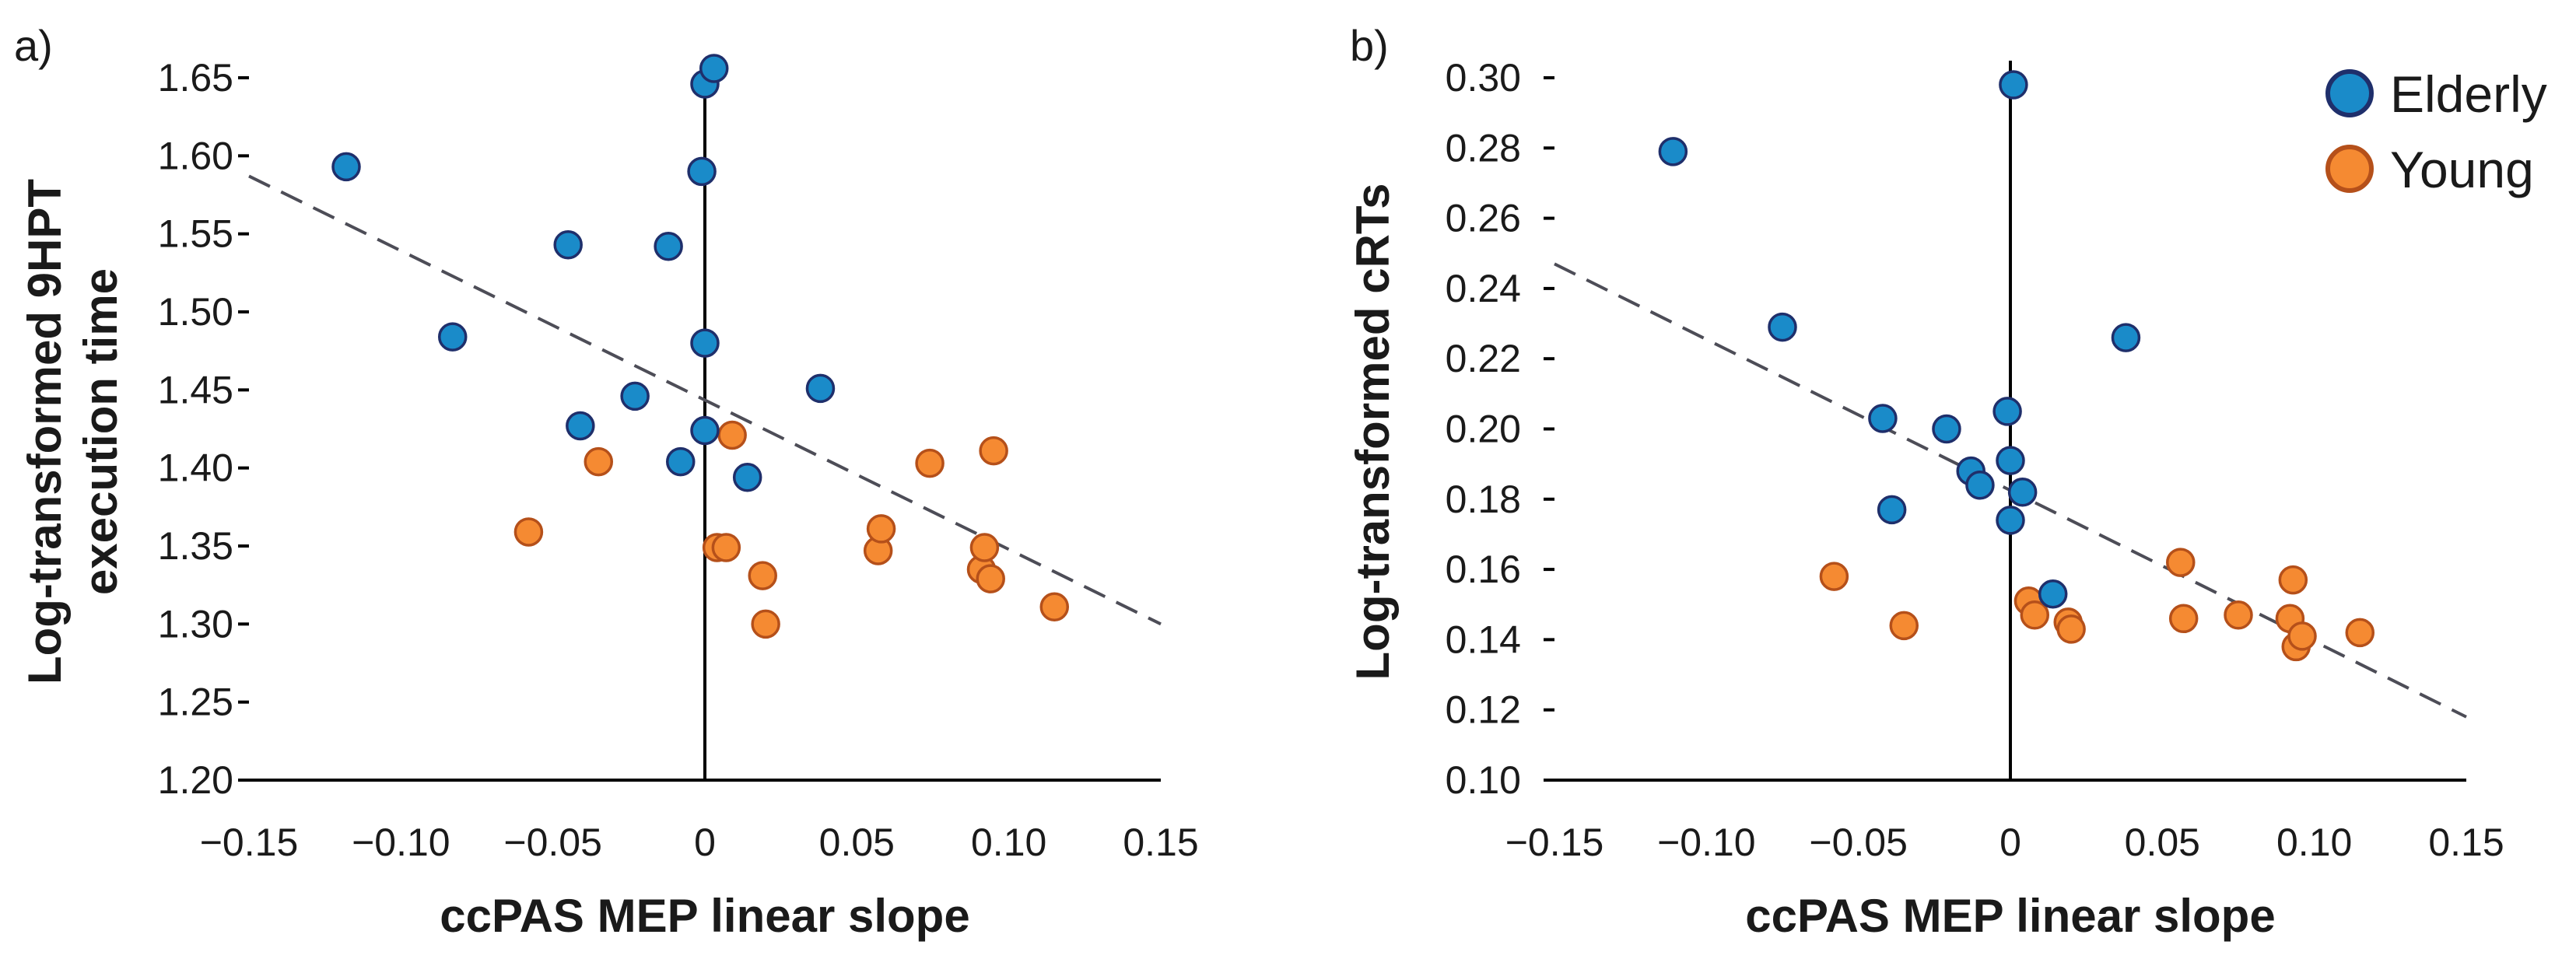 The height and width of the screenshot is (959, 2576). I want to click on y-tick-label: 1.40, so click(195, 468).